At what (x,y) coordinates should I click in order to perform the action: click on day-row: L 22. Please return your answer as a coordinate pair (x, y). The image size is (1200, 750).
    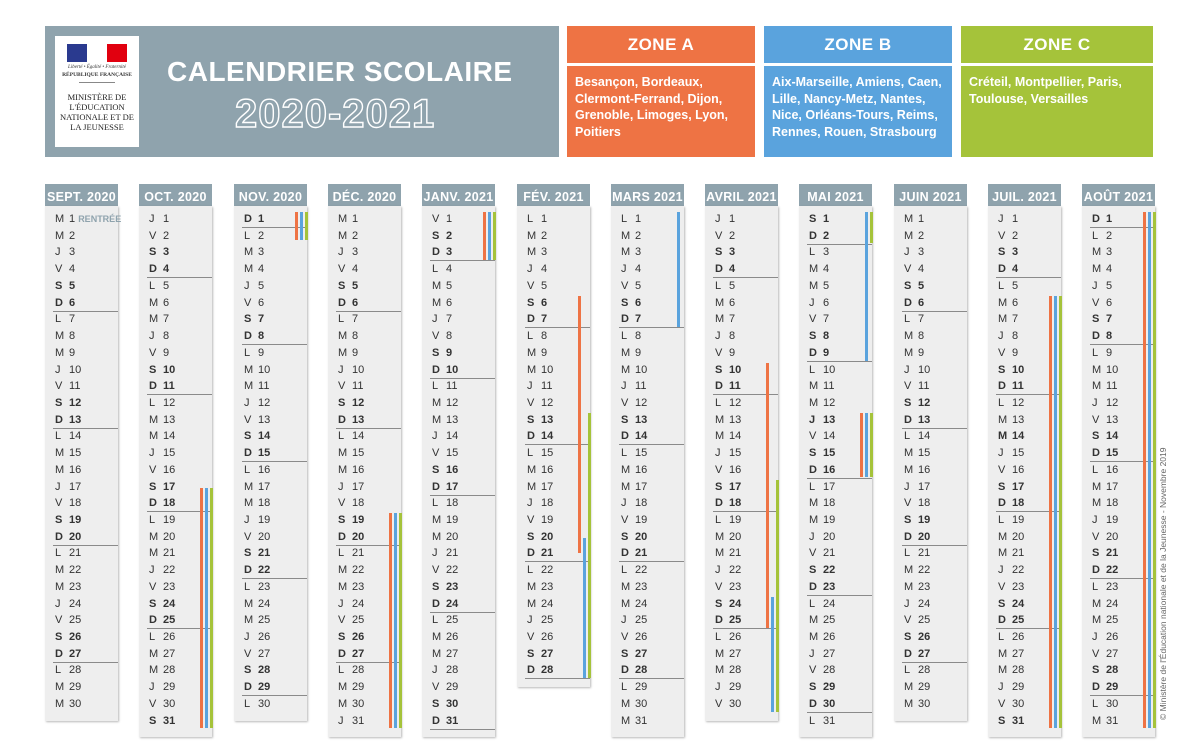
    Looking at the image, I should click on (634, 570).